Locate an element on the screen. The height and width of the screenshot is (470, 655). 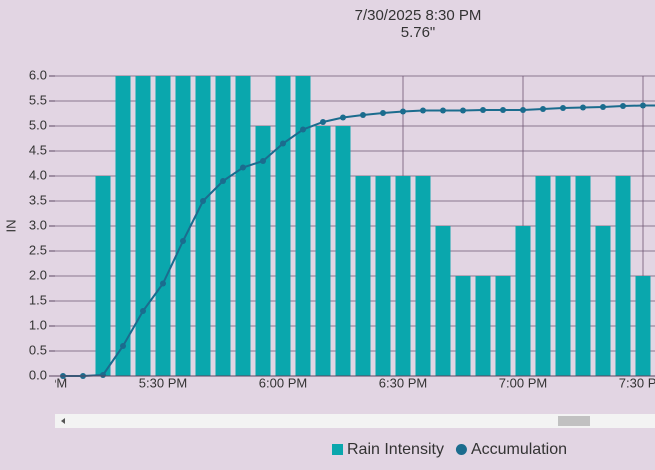
y-tick-label: 4.5 is located at coordinates (38, 149).